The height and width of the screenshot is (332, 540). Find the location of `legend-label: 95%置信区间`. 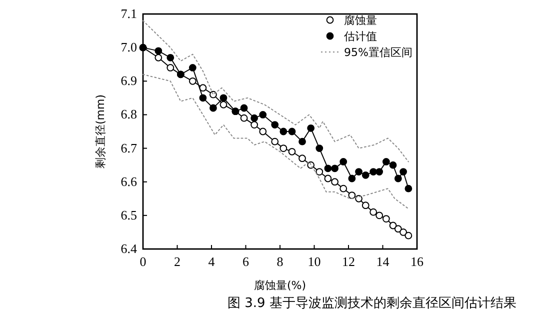

legend-label: 95%置信区间 is located at coordinates (378, 52).